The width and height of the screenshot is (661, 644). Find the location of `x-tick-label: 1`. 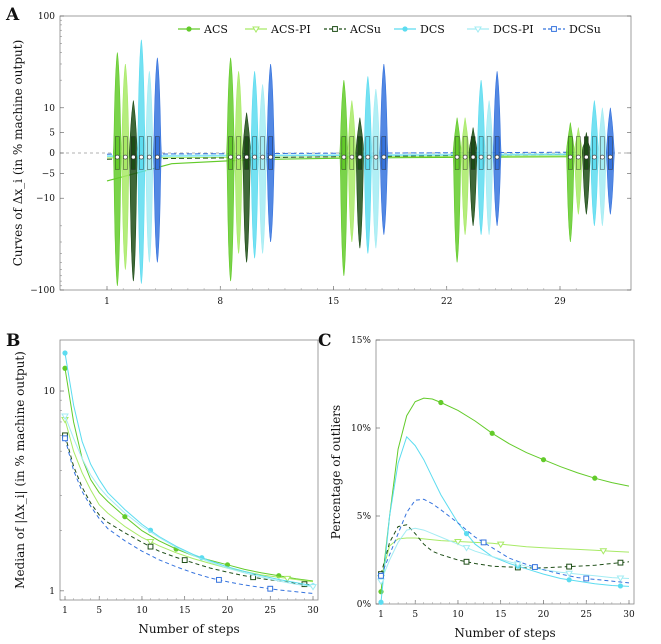

x-tick-label: 1 is located at coordinates (65, 611).